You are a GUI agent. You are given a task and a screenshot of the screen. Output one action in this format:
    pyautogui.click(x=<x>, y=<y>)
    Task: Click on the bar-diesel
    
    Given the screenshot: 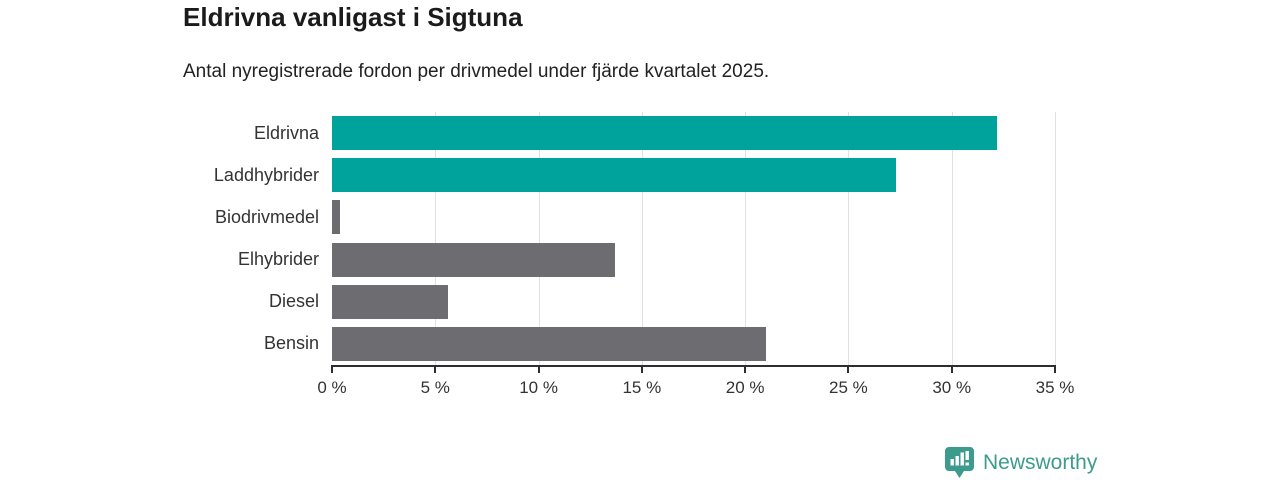 What is the action you would take?
    pyautogui.click(x=390, y=301)
    